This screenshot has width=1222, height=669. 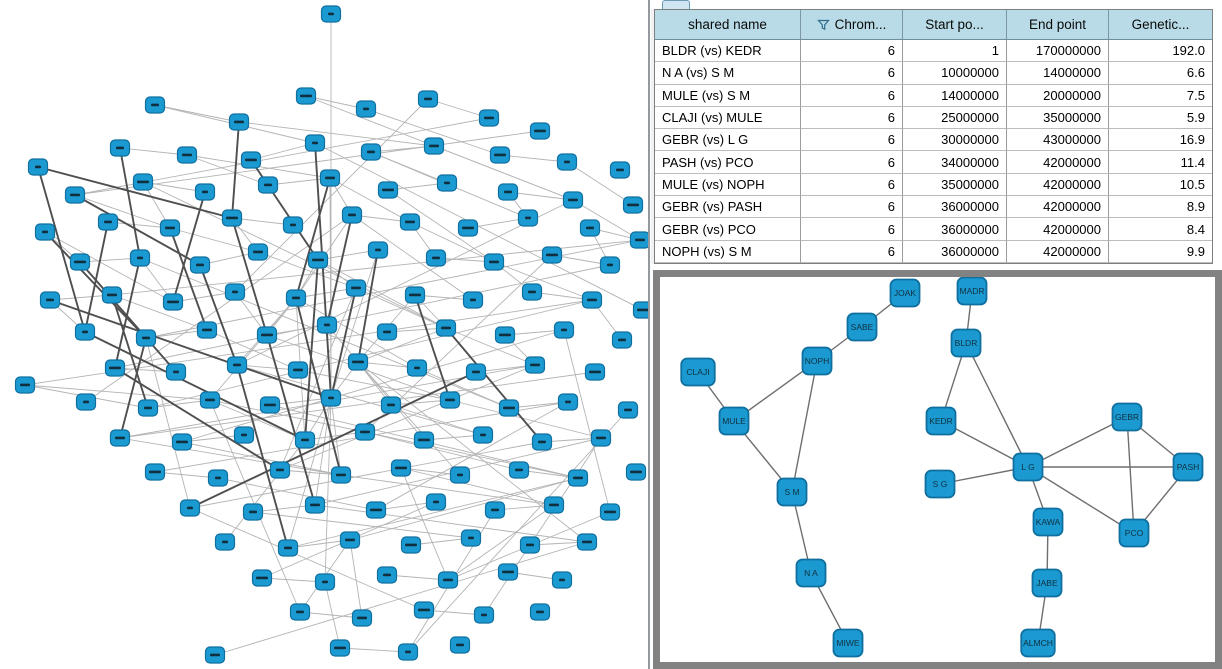 I want to click on table-cell: GEBR (vs) L G, so click(x=728, y=140).